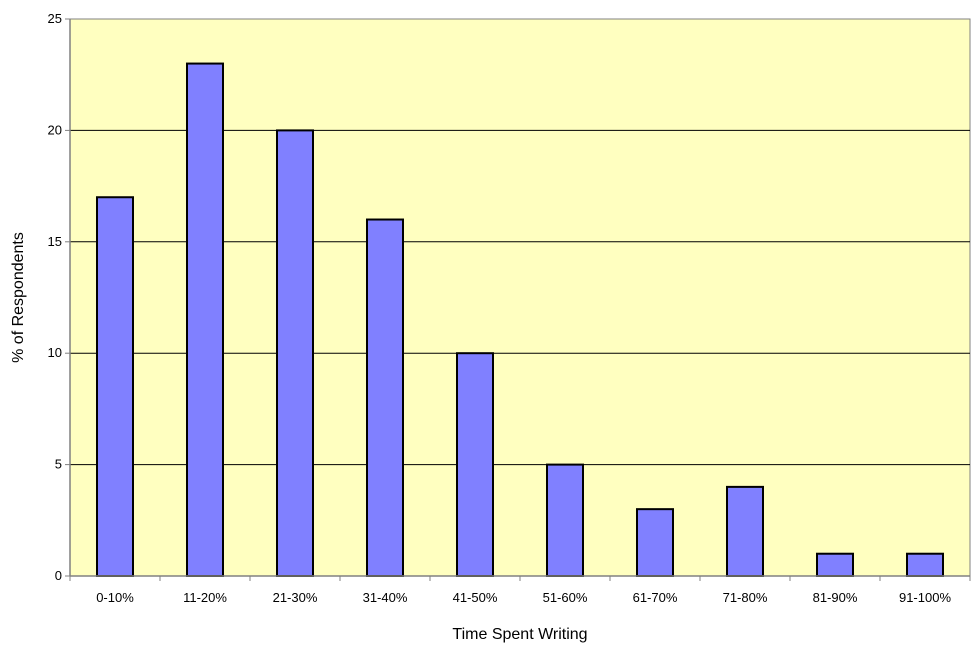 This screenshot has height=649, width=971. Describe the element at coordinates (745, 531) in the screenshot. I see `bar-71-80%` at that location.